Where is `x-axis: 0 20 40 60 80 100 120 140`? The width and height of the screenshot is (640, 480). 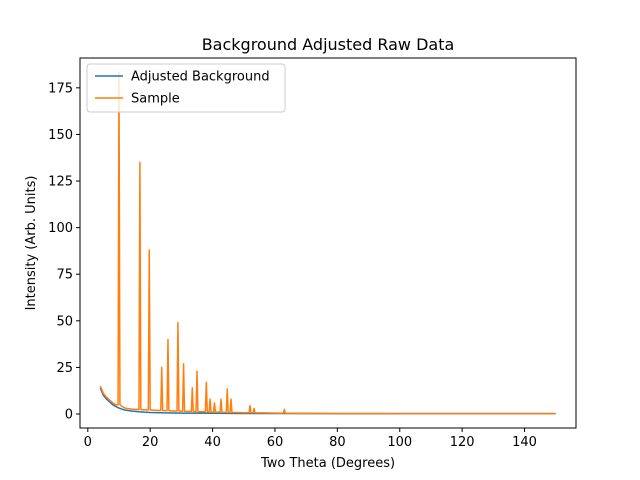
x-axis: 0 20 40 60 80 100 120 140 is located at coordinates (310, 439).